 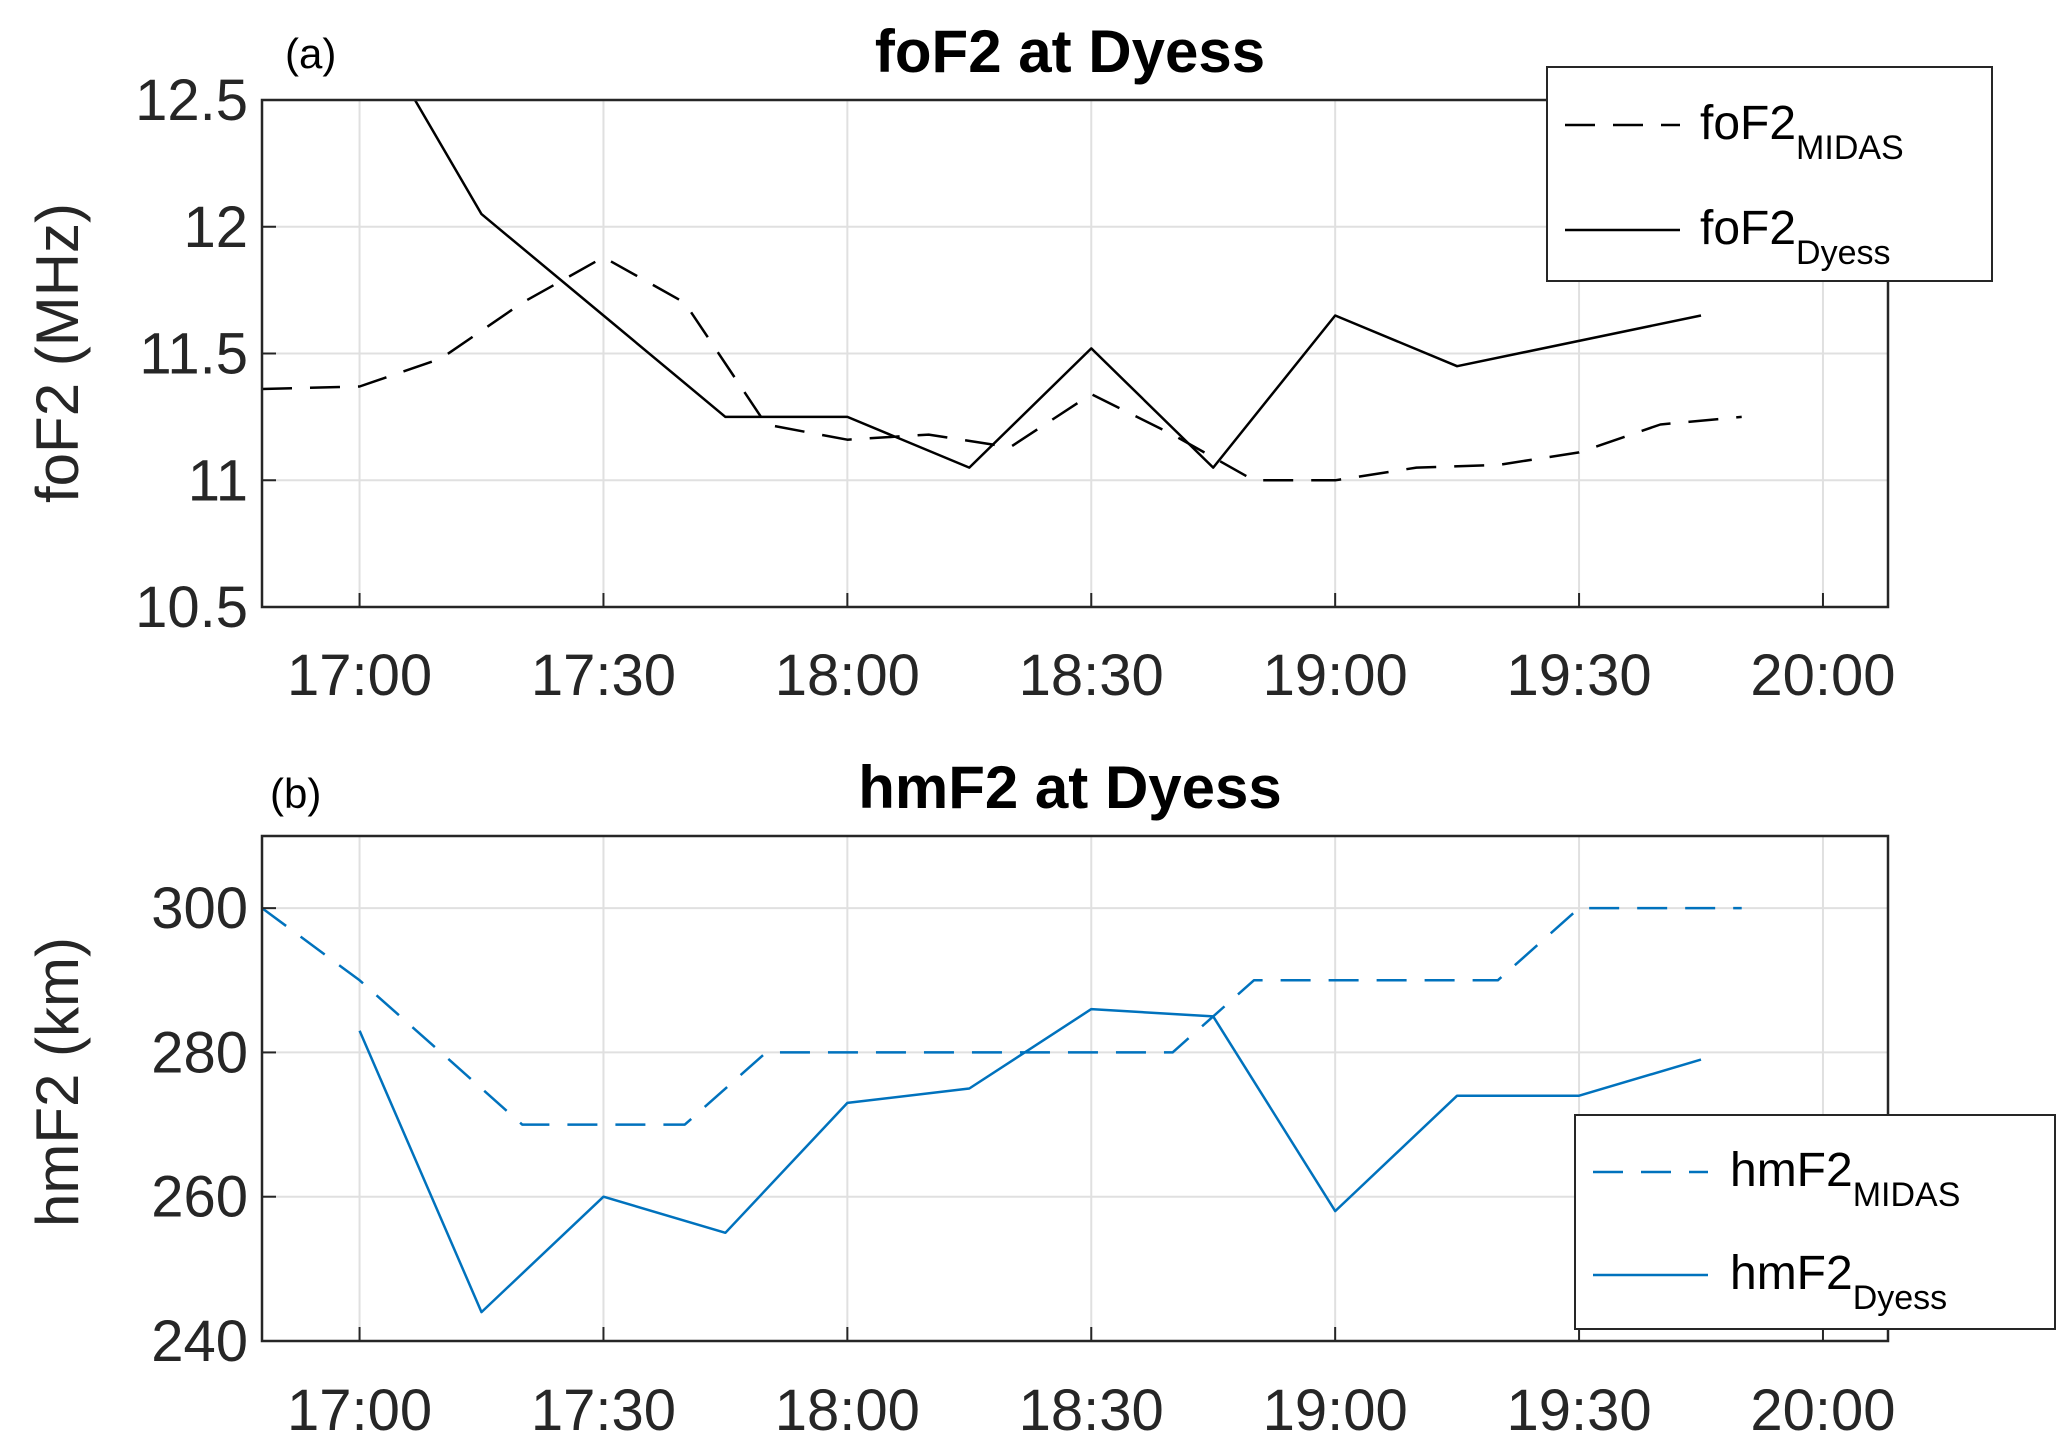 What do you see at coordinates (1070, 51) in the screenshot?
I see `chart-title-a: foF2 at Dyess` at bounding box center [1070, 51].